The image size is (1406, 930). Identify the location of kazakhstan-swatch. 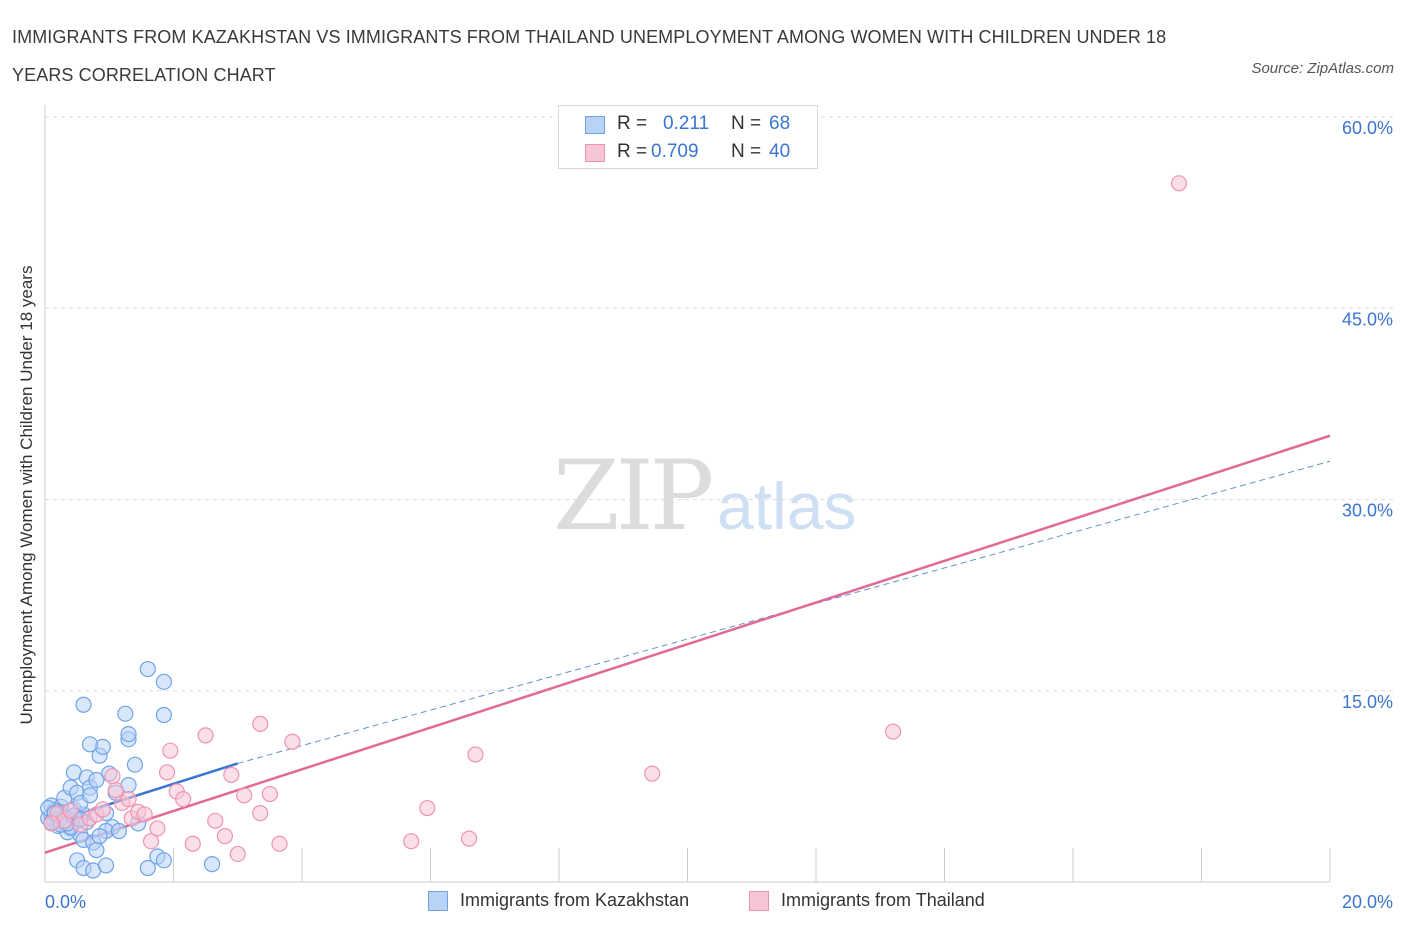
(595, 125).